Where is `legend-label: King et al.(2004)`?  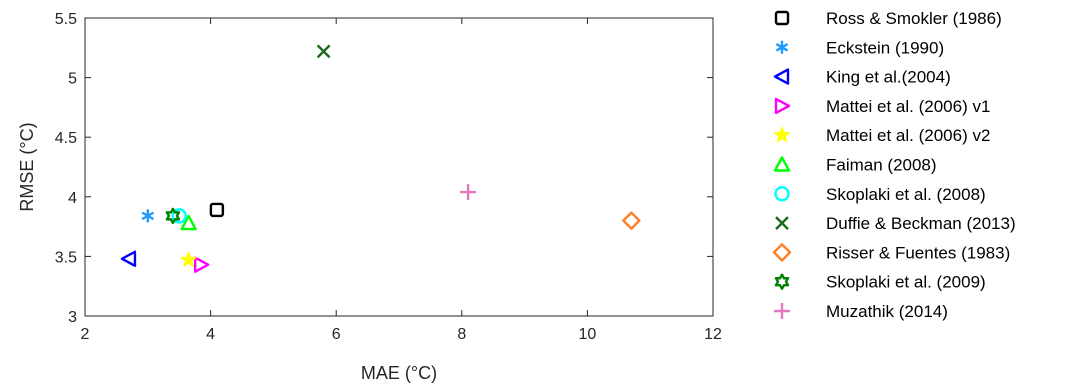
legend-label: King et al.(2004) is located at coordinates (888, 77).